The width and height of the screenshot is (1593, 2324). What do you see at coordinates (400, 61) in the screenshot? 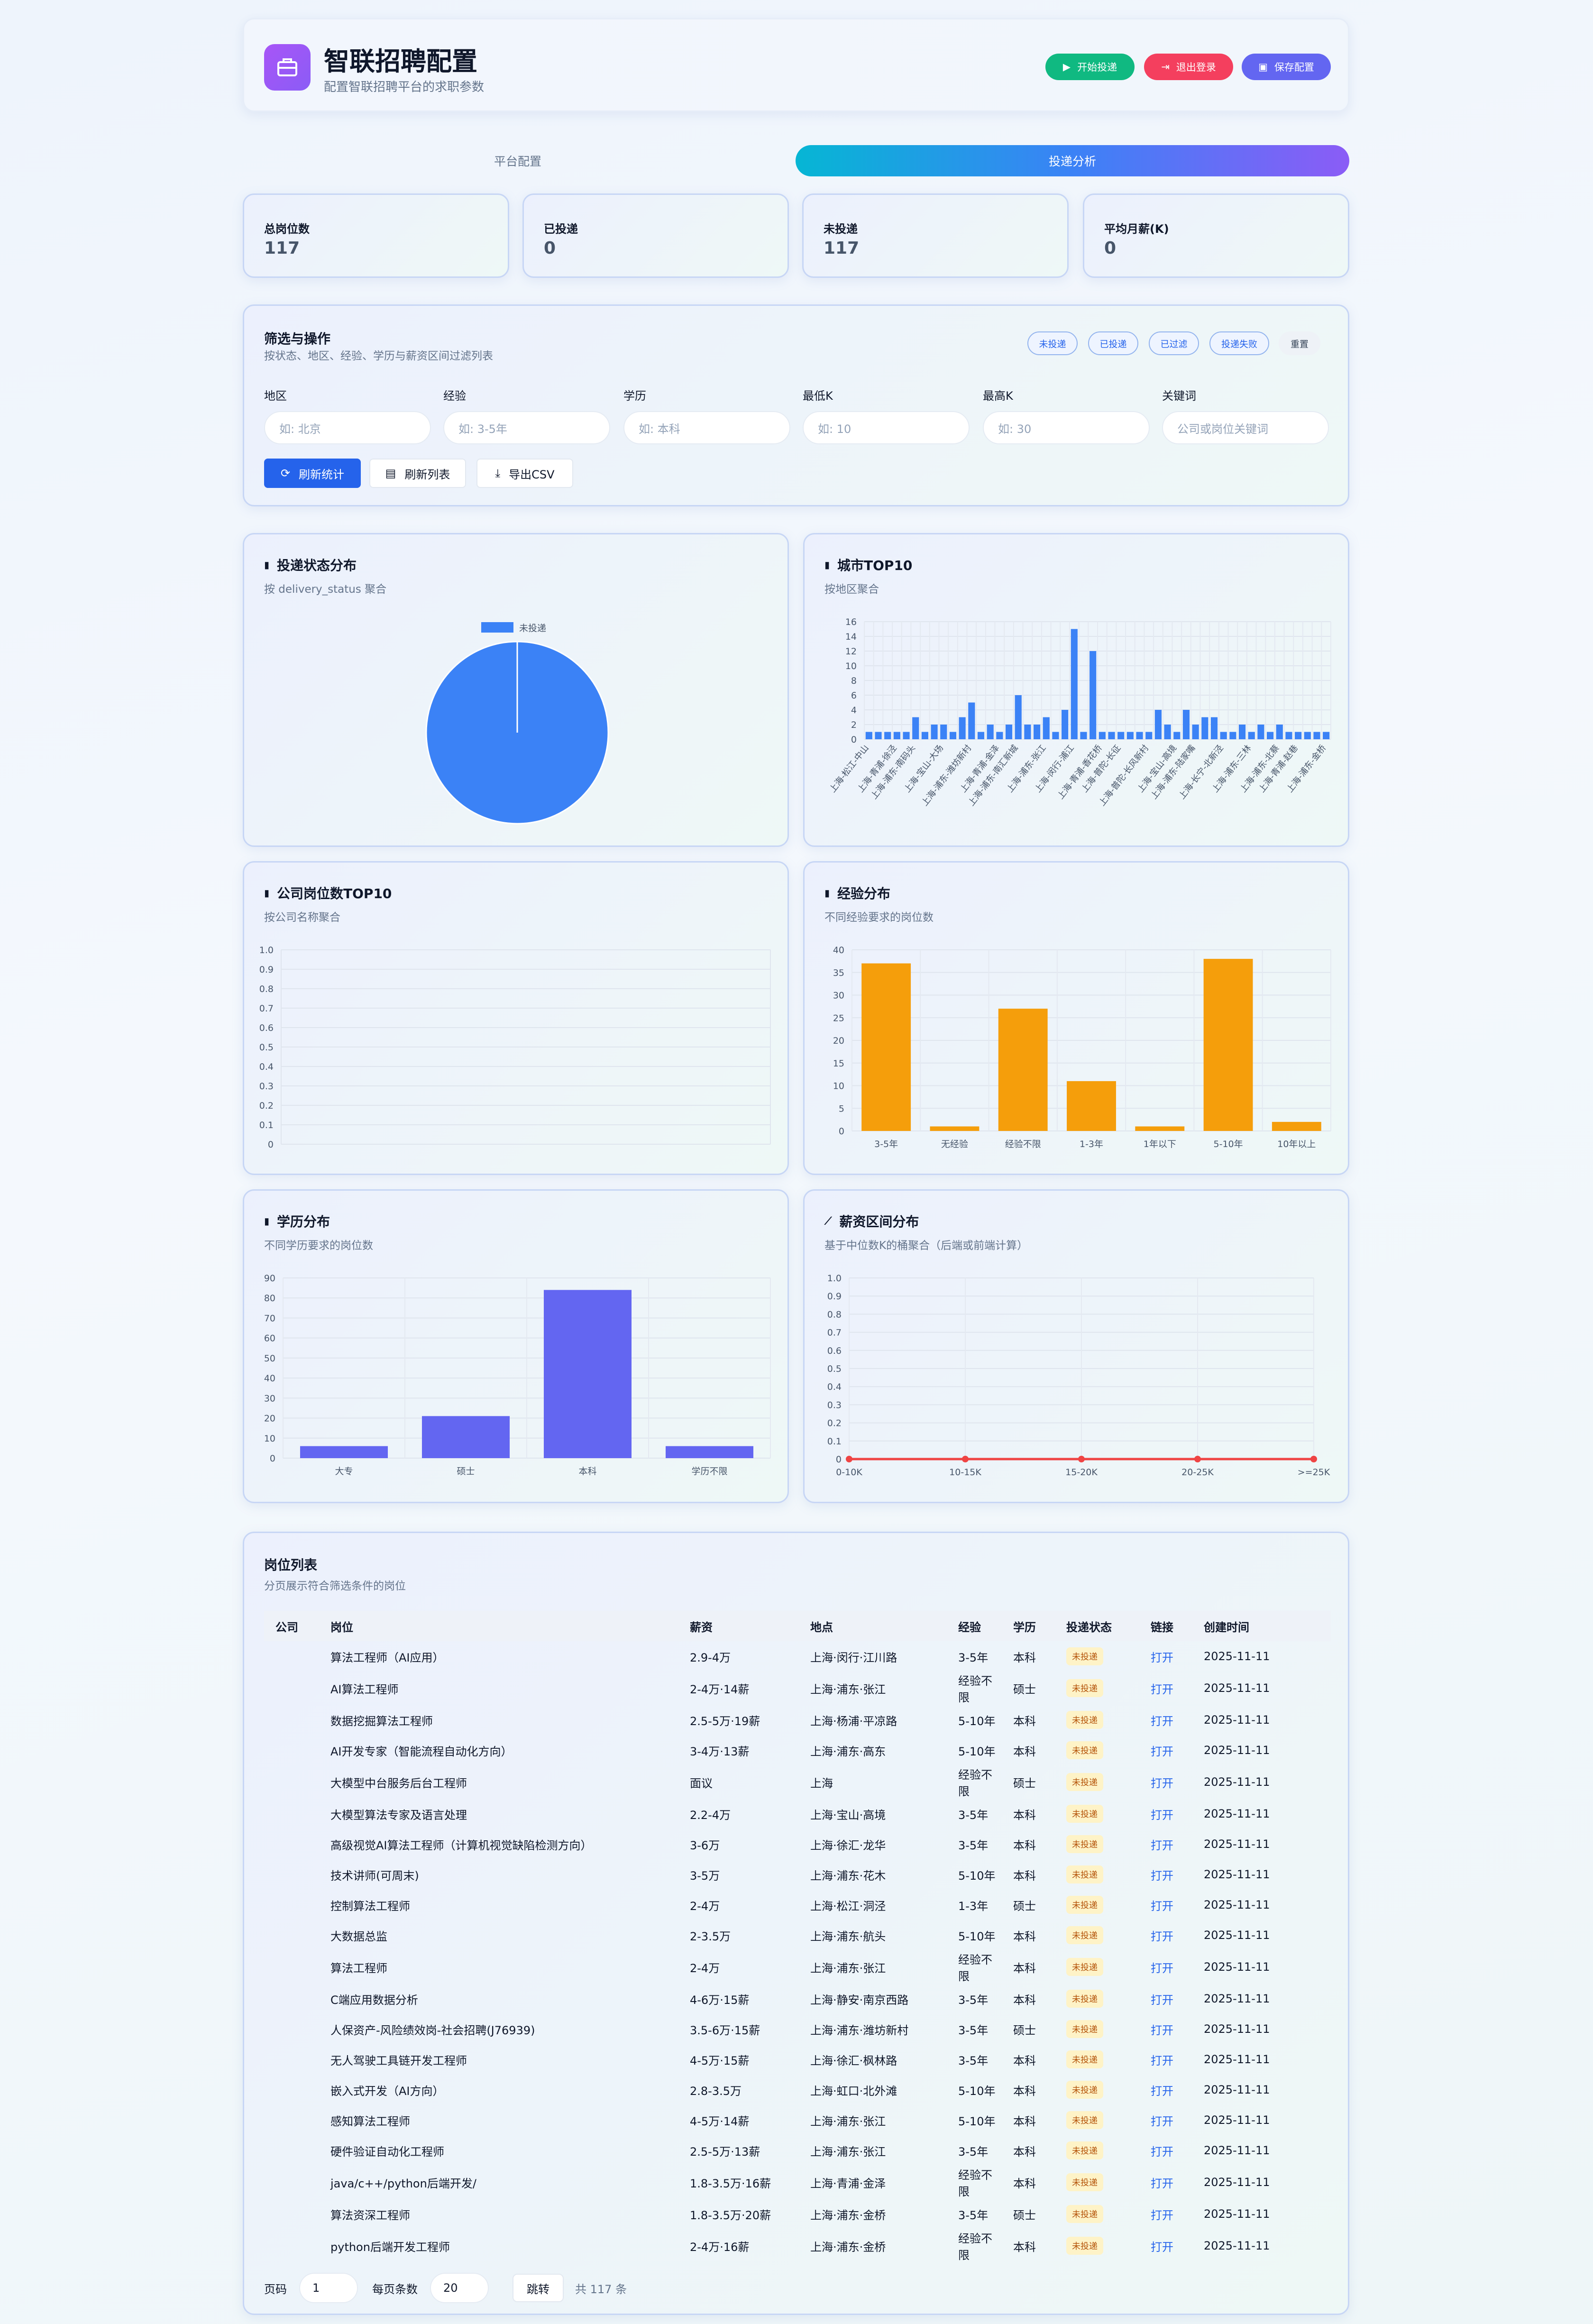
I see `page-title: 智联招聘配置` at bounding box center [400, 61].